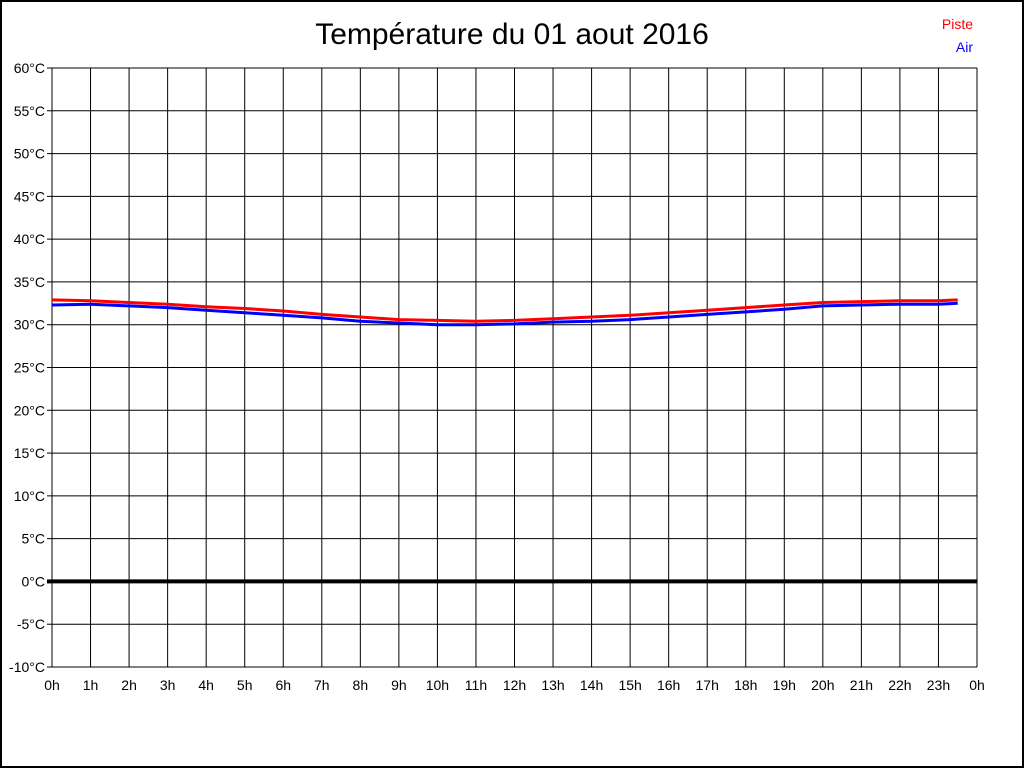 The height and width of the screenshot is (768, 1024). I want to click on y-tick-label: 10°C, so click(29, 496).